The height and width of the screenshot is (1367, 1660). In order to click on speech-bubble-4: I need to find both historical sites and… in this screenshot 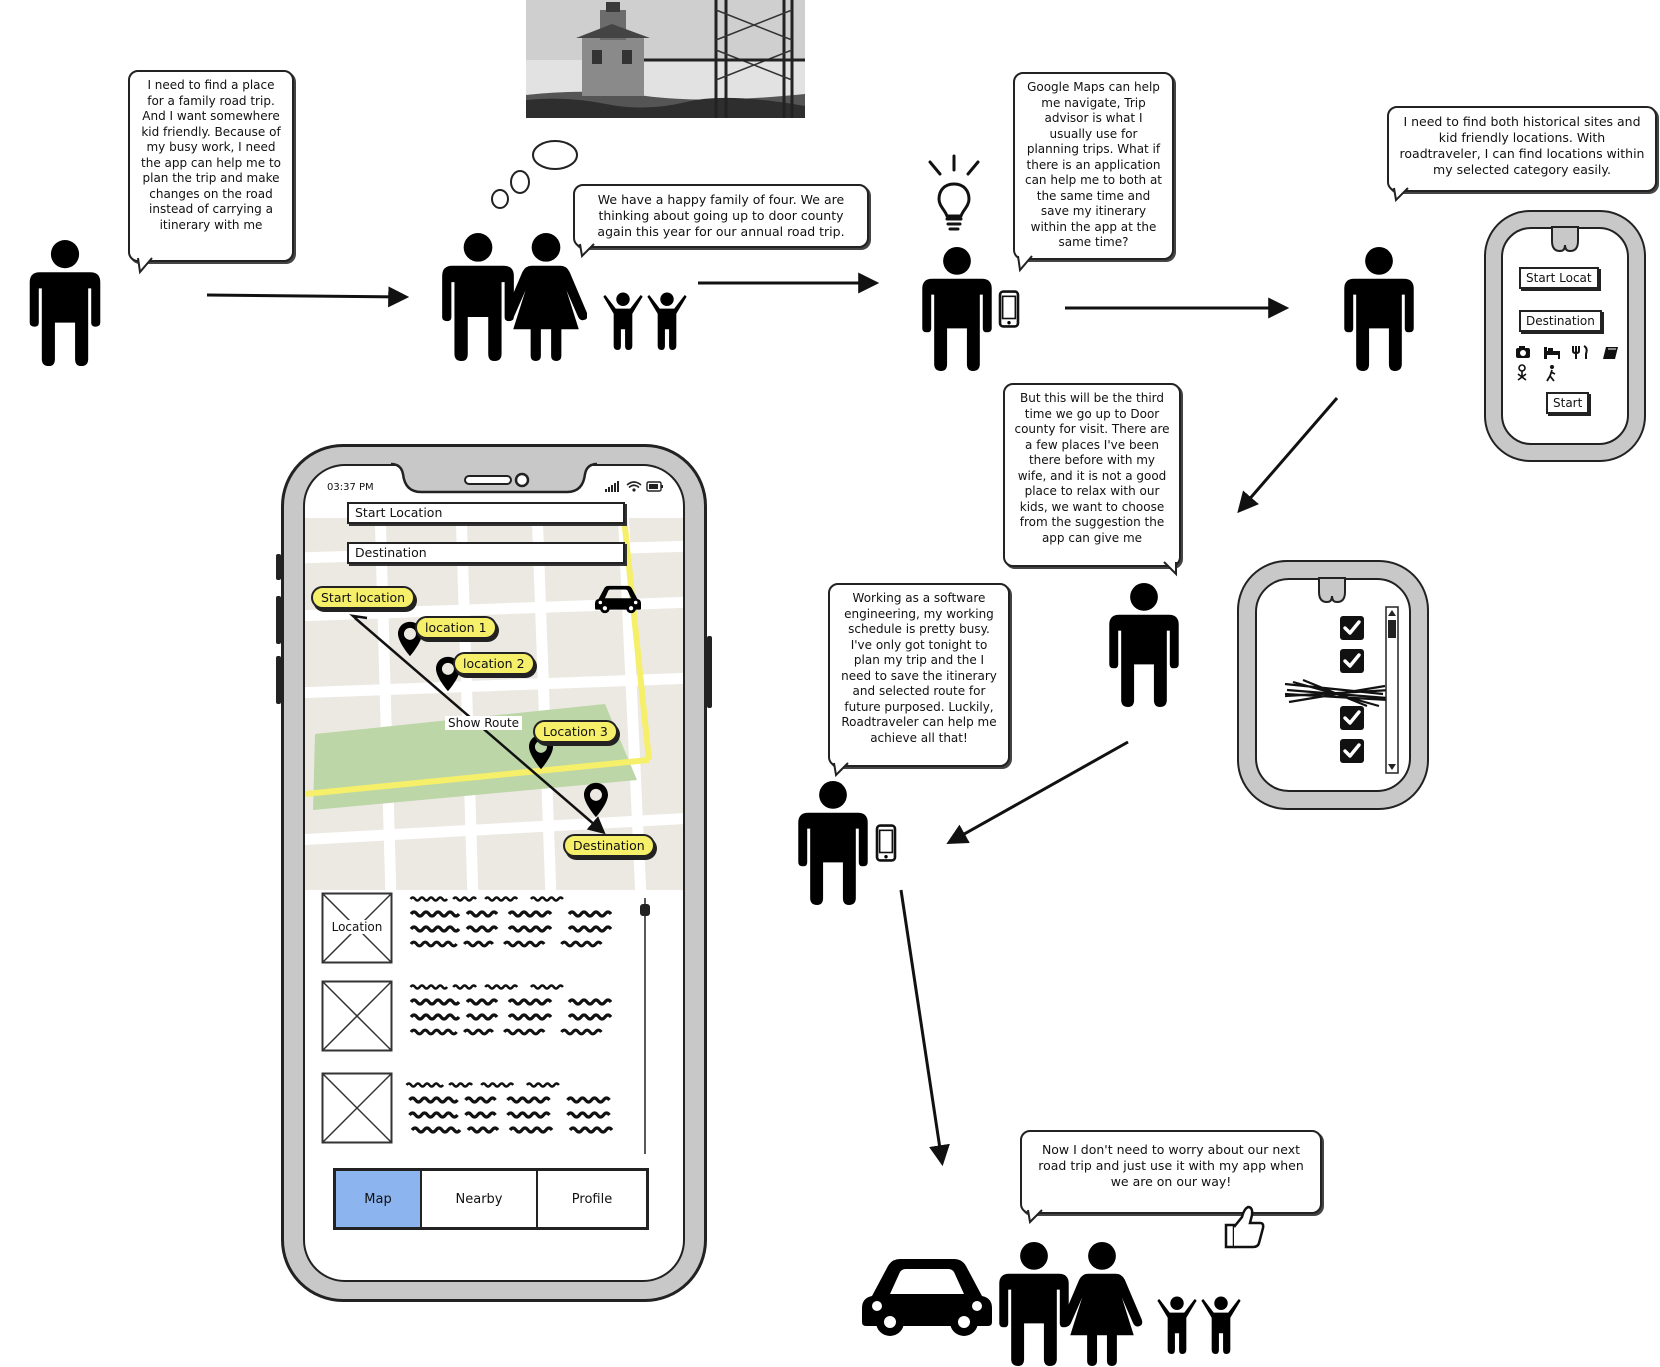, I will do `click(1522, 149)`.